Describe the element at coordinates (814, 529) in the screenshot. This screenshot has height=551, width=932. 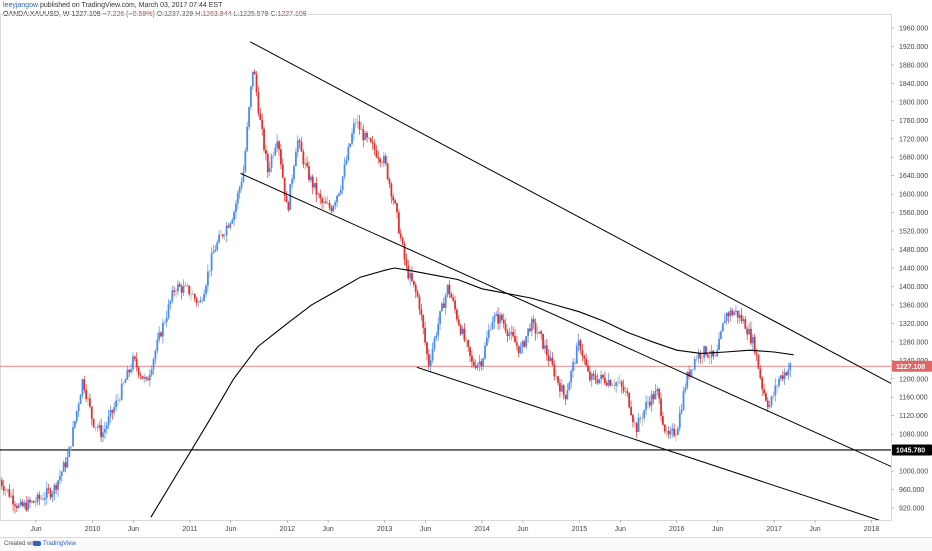
I see `x-axis-tick-label: Jun` at that location.